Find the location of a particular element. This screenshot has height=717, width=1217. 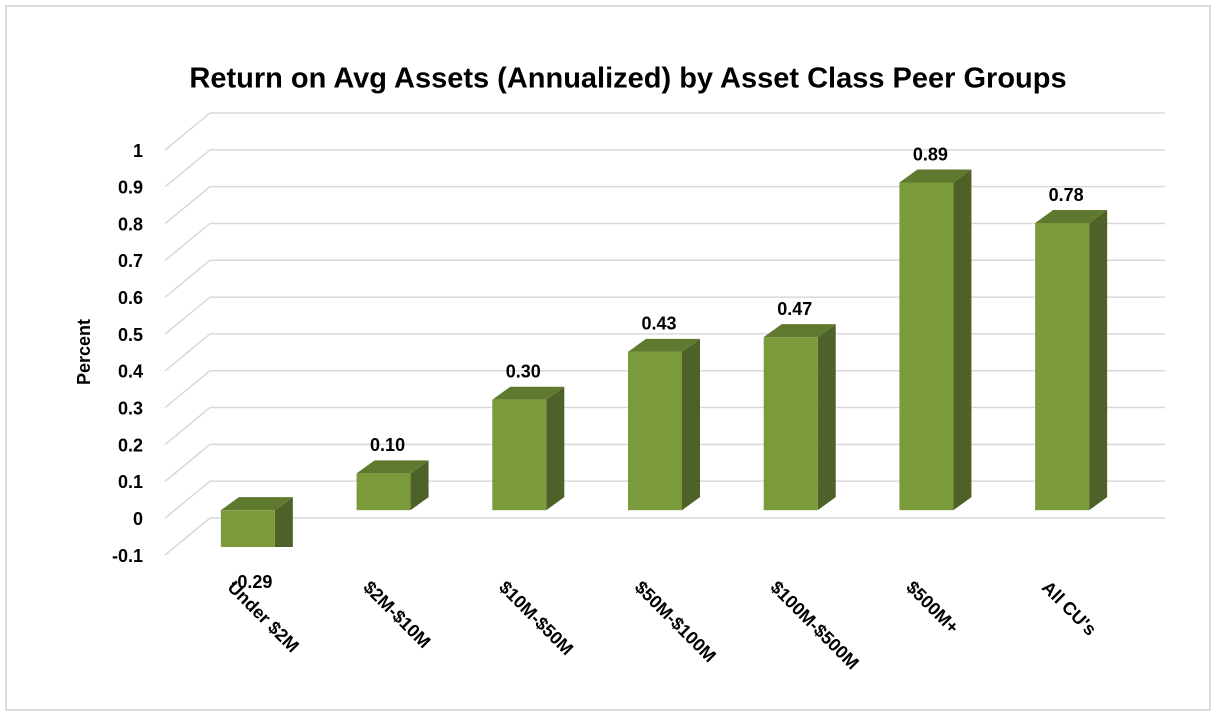

value-label: 0.89 is located at coordinates (930, 154).